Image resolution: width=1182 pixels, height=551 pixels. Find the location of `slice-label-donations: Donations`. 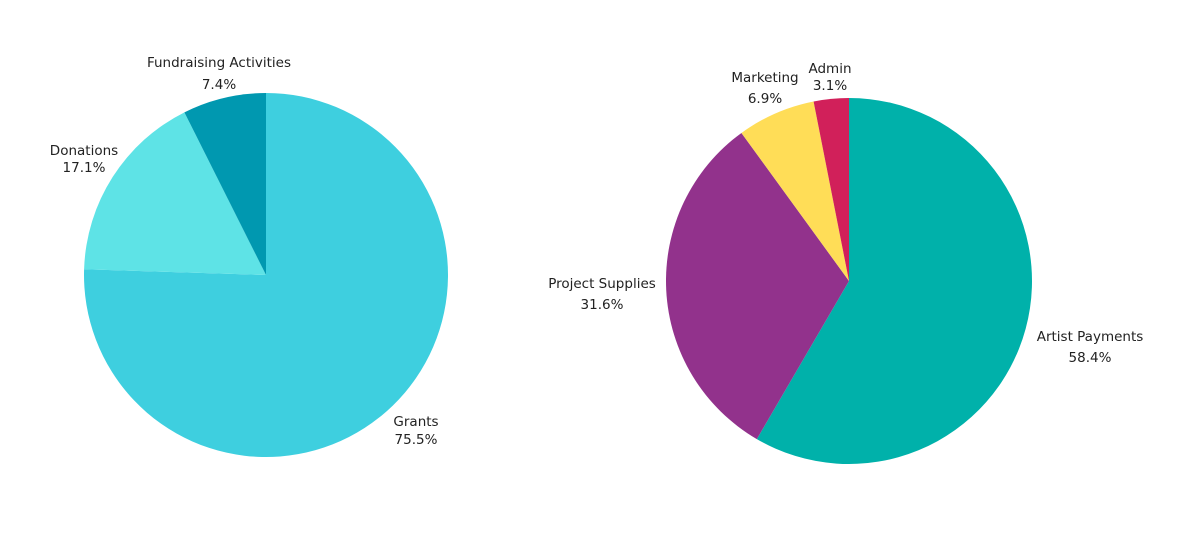

slice-label-donations: Donations is located at coordinates (84, 151).